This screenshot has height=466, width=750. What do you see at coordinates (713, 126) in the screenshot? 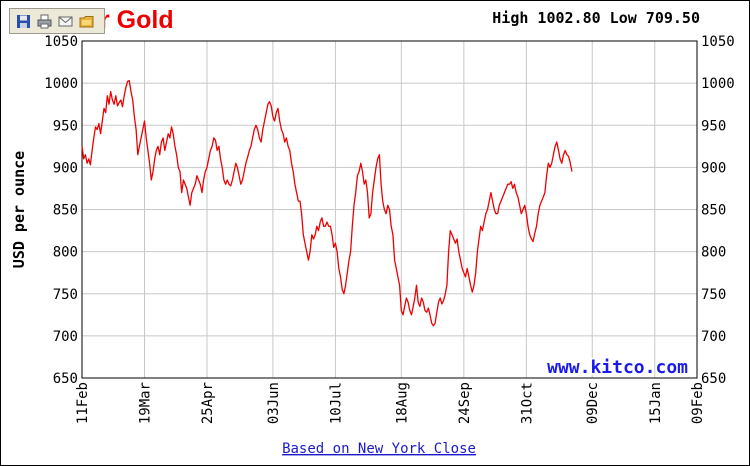
I see `y-tick-label-right: 950` at bounding box center [713, 126].